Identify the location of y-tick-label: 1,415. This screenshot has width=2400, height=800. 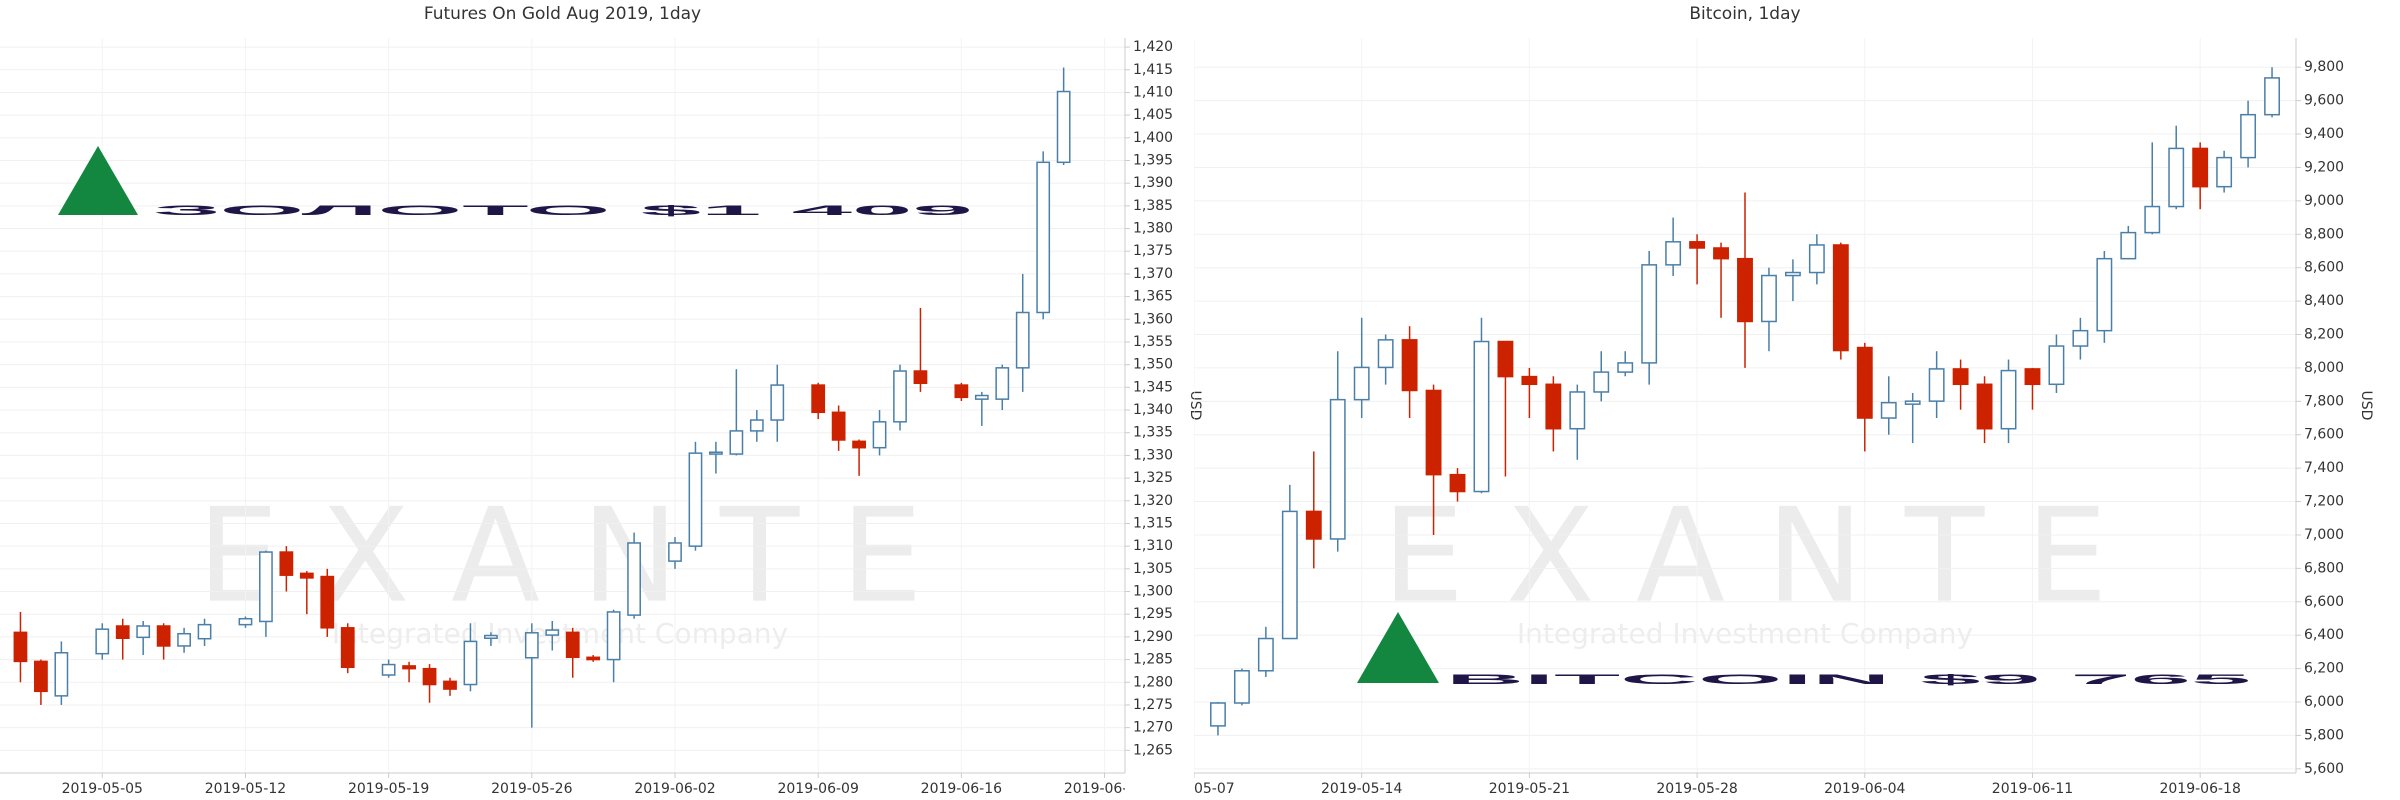
(1153, 70).